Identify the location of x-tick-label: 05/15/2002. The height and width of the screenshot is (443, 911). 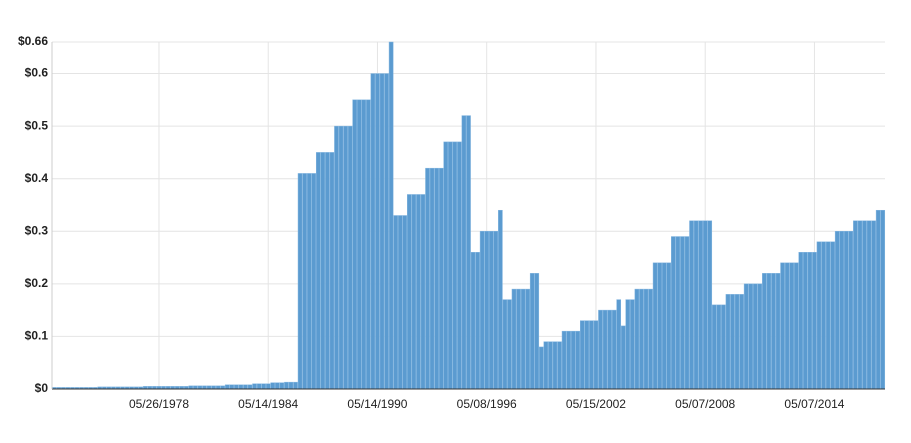
(596, 404).